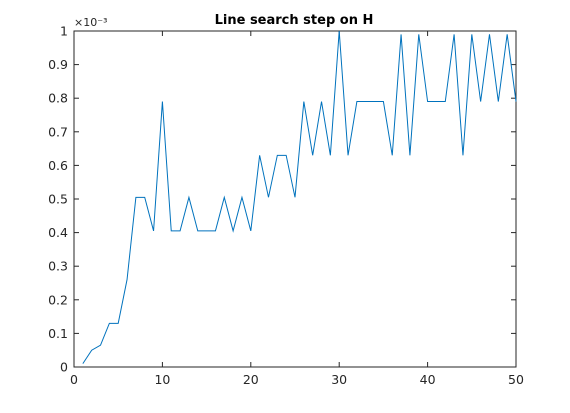 The image size is (570, 413). I want to click on y-tick-label: 1, so click(64, 31).